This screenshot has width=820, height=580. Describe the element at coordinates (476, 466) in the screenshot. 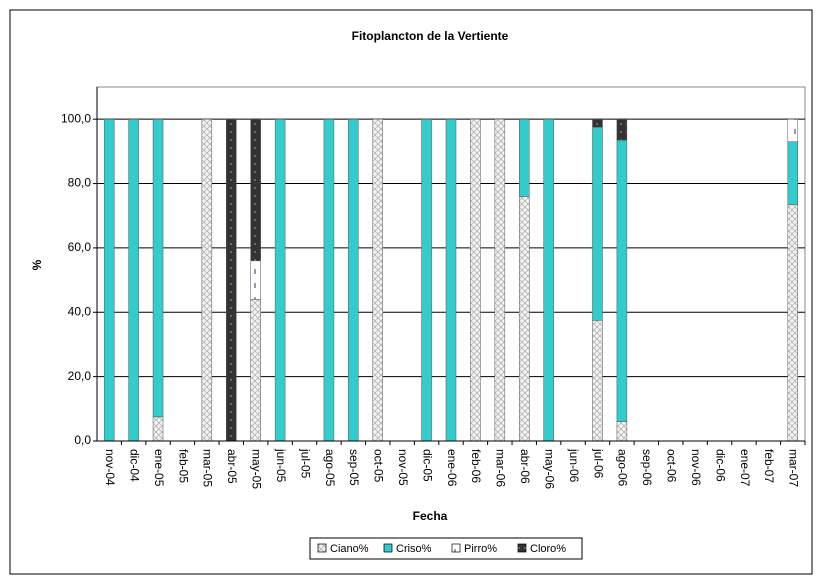

I see `x-tick-label: feb-06` at that location.